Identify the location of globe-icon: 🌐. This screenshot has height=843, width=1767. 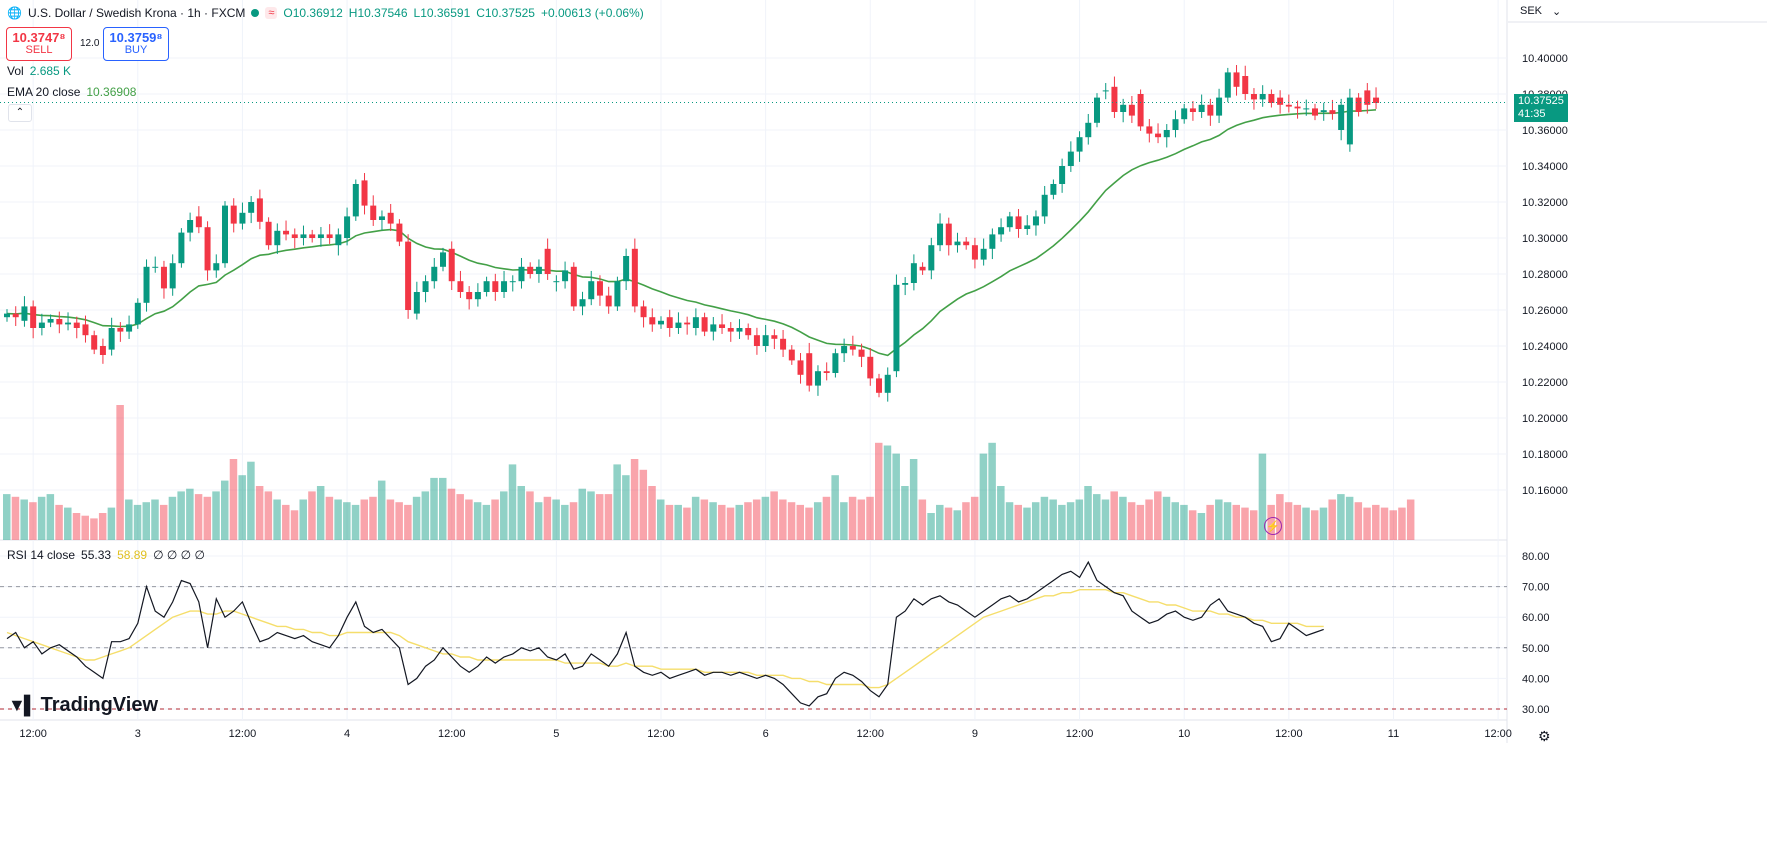
(14, 13).